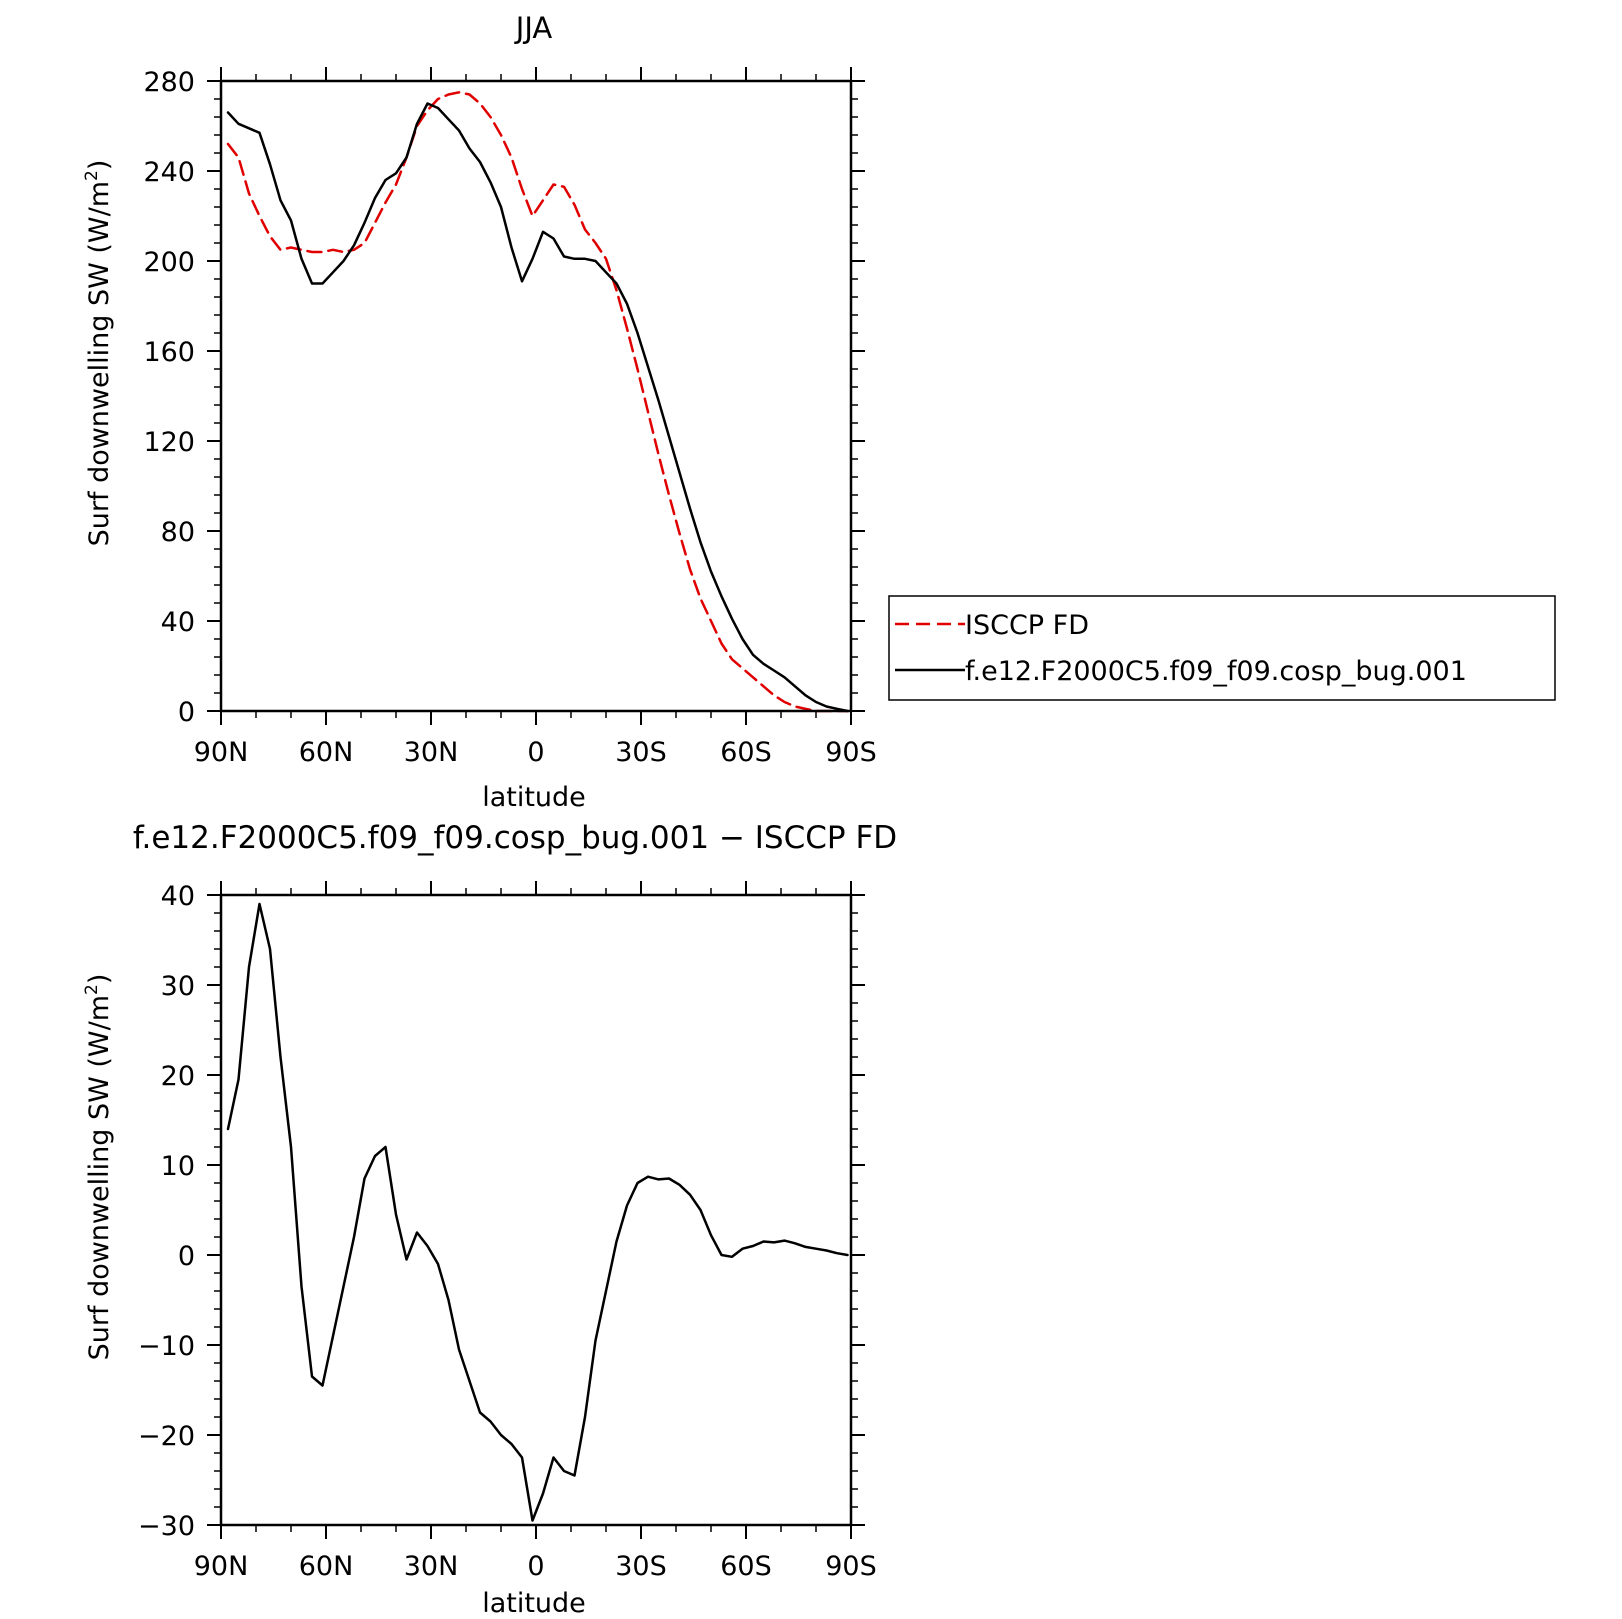  I want to click on bottom-series, so click(537, 1212).